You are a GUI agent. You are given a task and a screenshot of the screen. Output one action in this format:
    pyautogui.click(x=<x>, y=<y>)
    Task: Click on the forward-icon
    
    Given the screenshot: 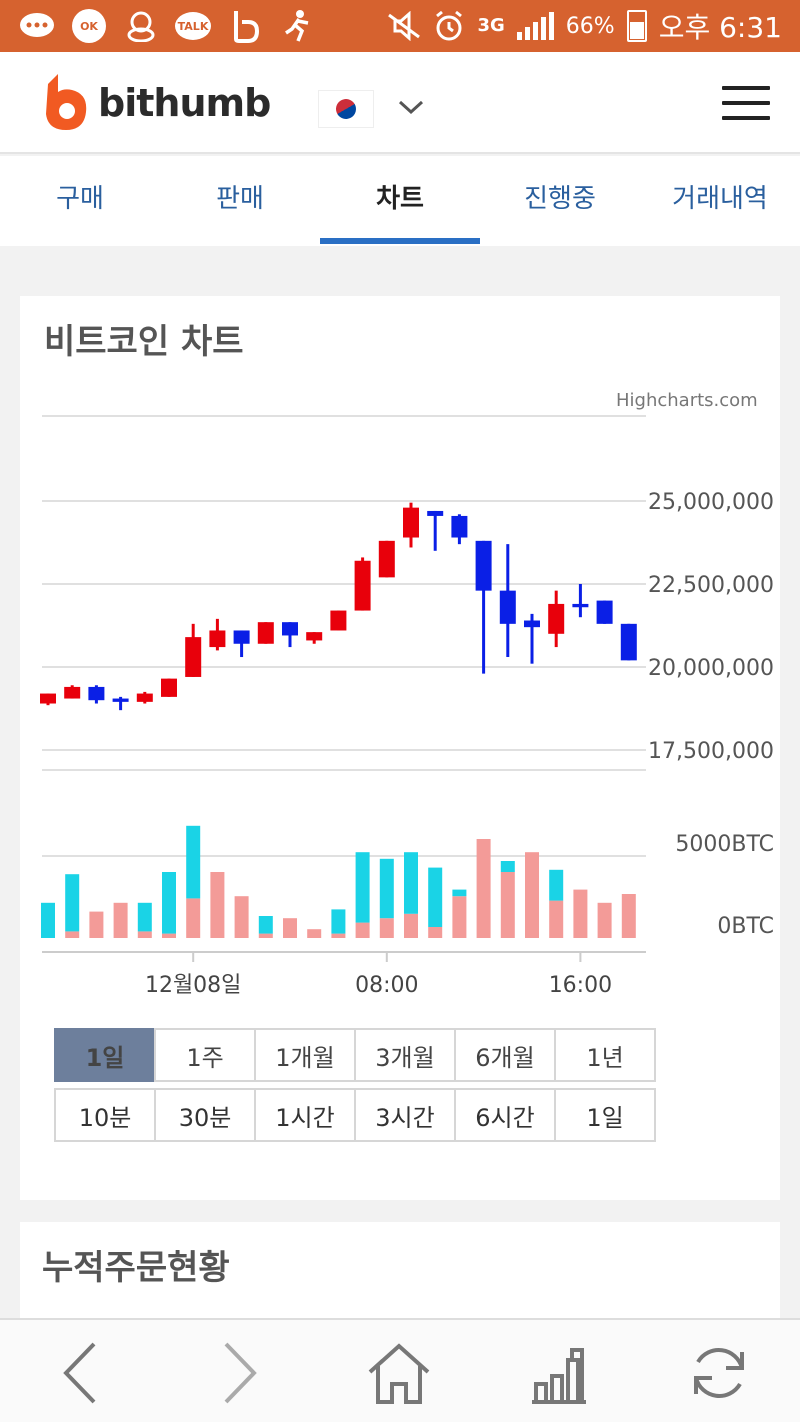 What is the action you would take?
    pyautogui.click(x=239, y=1373)
    